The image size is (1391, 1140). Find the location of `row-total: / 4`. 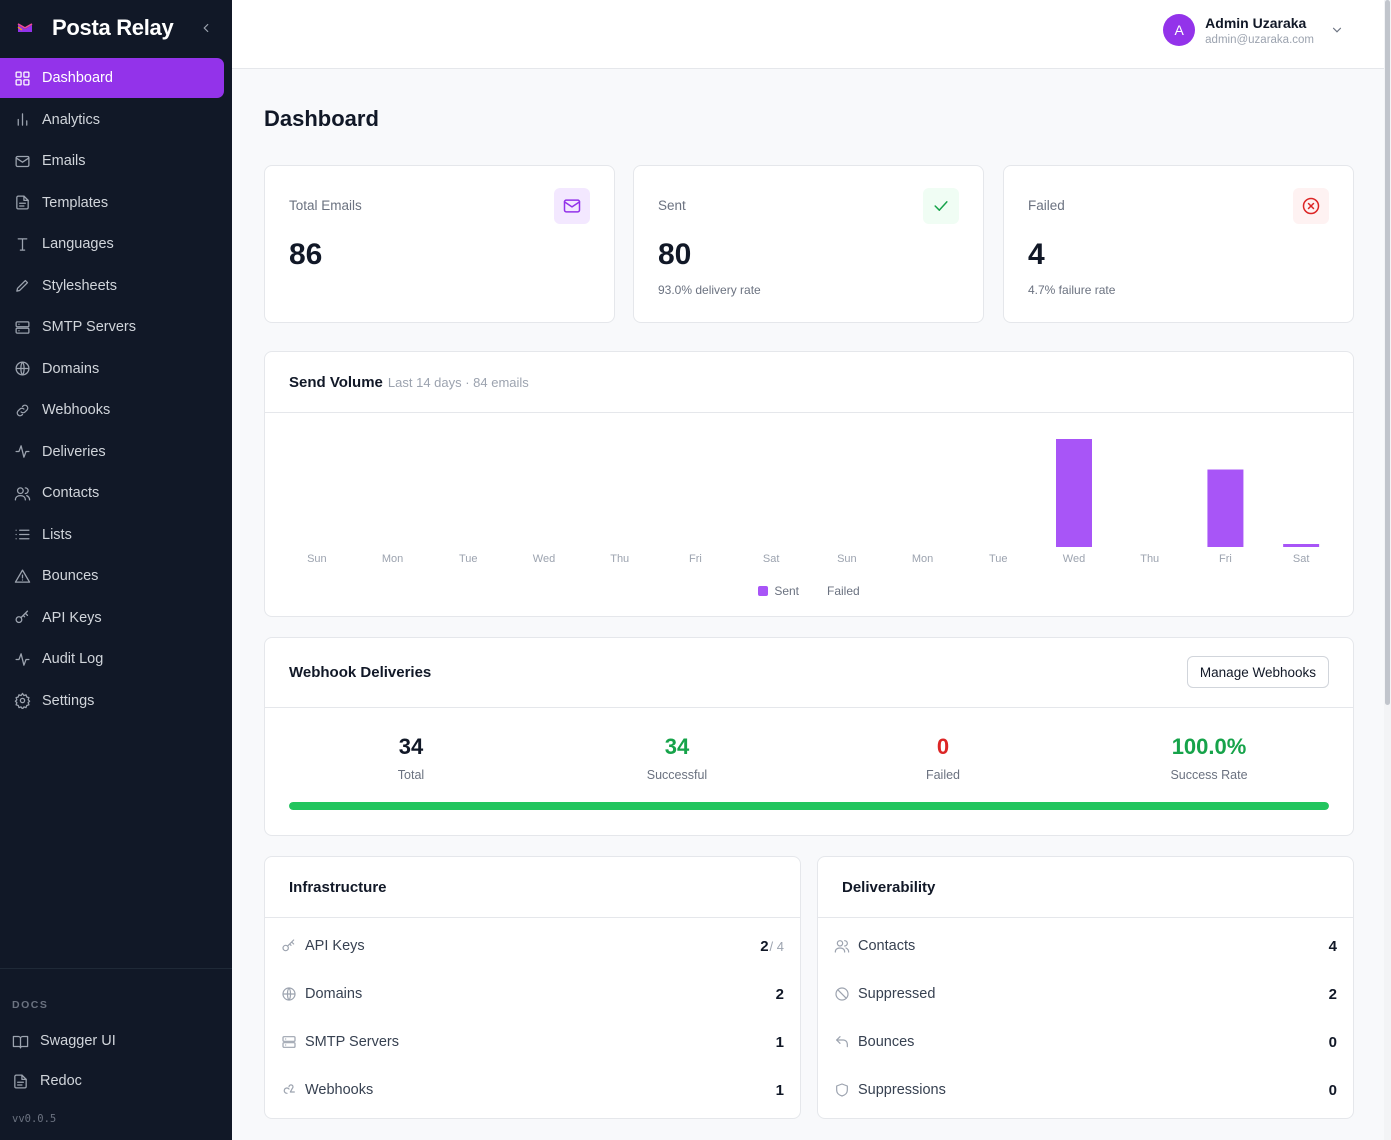

row-total: / 4 is located at coordinates (776, 946).